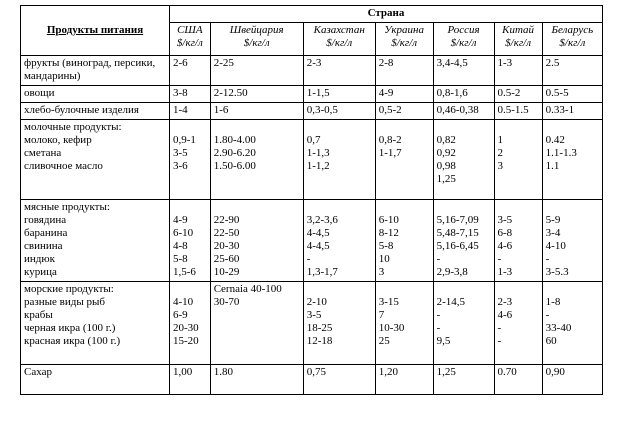 This screenshot has width=625, height=423. I want to click on label-line: Сахар, so click(38, 372).